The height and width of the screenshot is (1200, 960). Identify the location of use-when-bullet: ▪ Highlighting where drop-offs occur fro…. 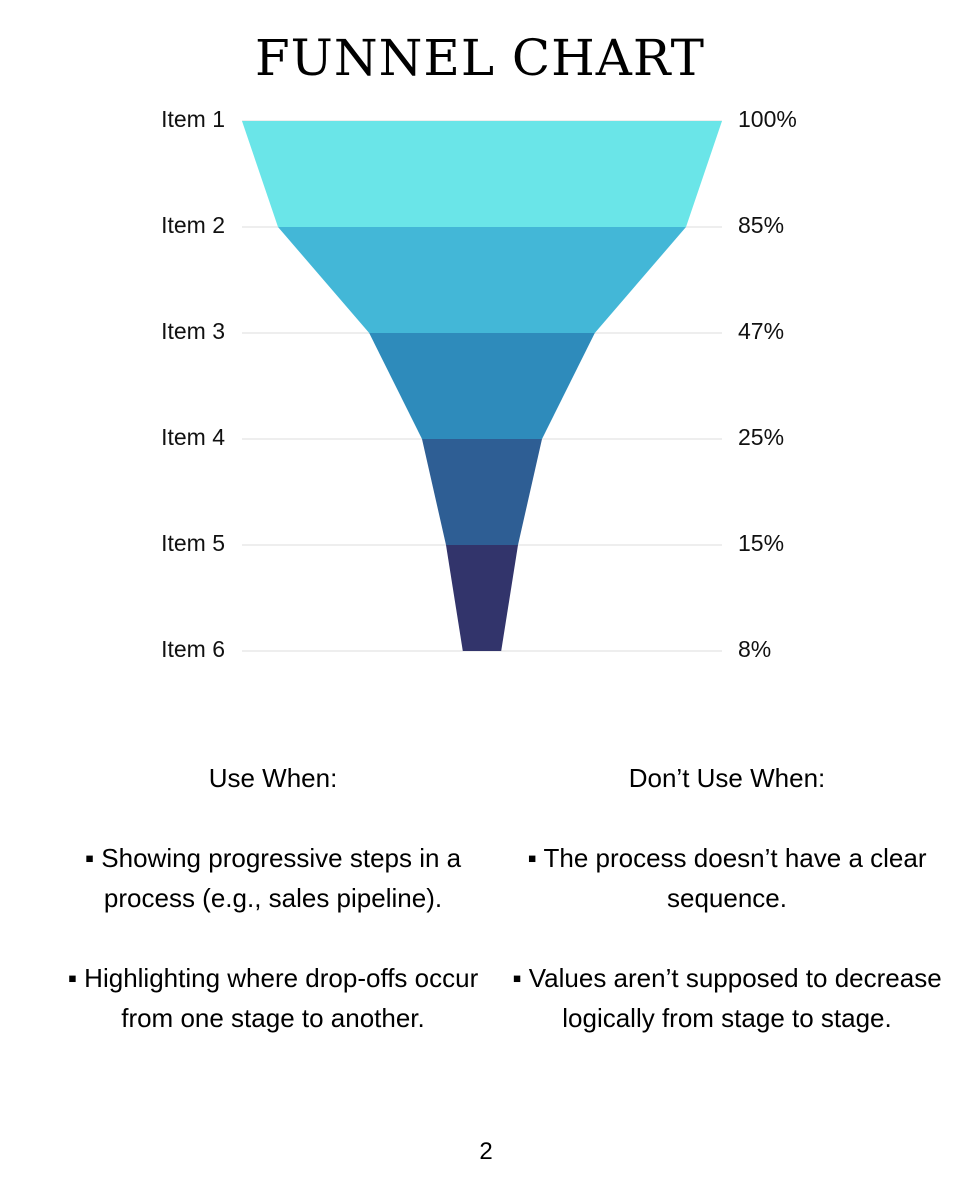
(273, 998).